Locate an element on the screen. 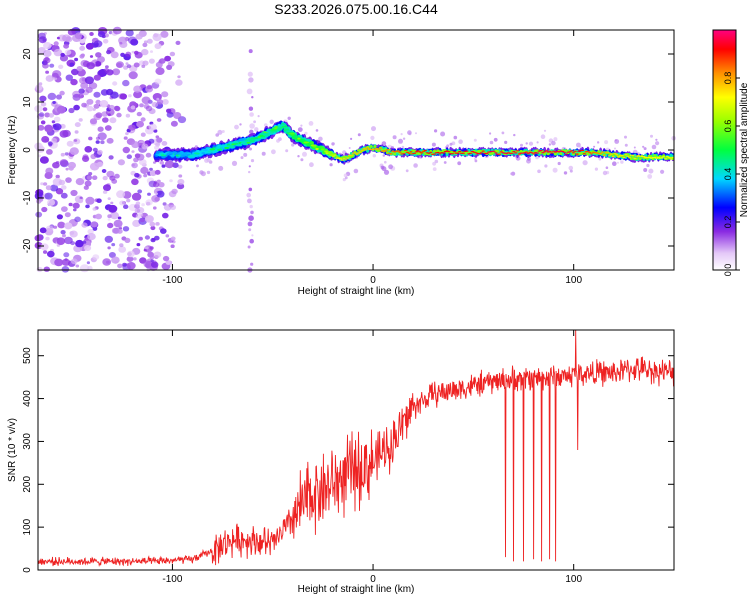 The width and height of the screenshot is (750, 605). colorbar-gradient is located at coordinates (724, 150).